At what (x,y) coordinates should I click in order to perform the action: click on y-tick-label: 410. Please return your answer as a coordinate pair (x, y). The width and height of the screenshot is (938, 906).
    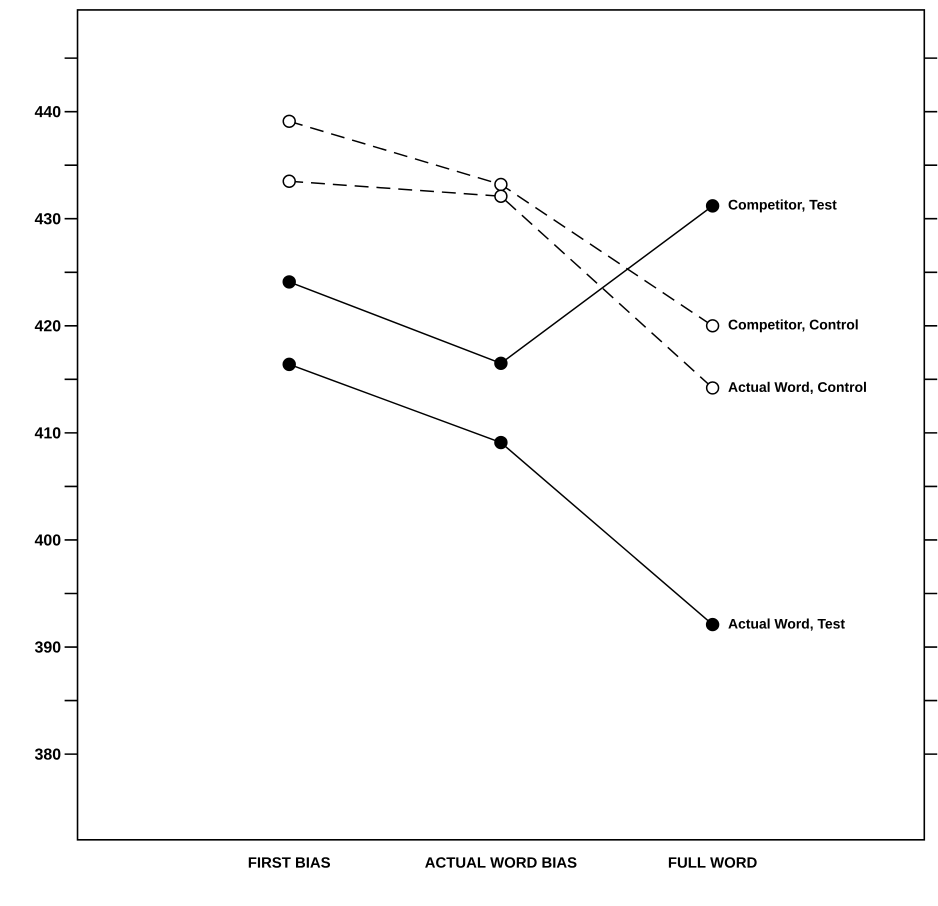
    Looking at the image, I should click on (47, 432).